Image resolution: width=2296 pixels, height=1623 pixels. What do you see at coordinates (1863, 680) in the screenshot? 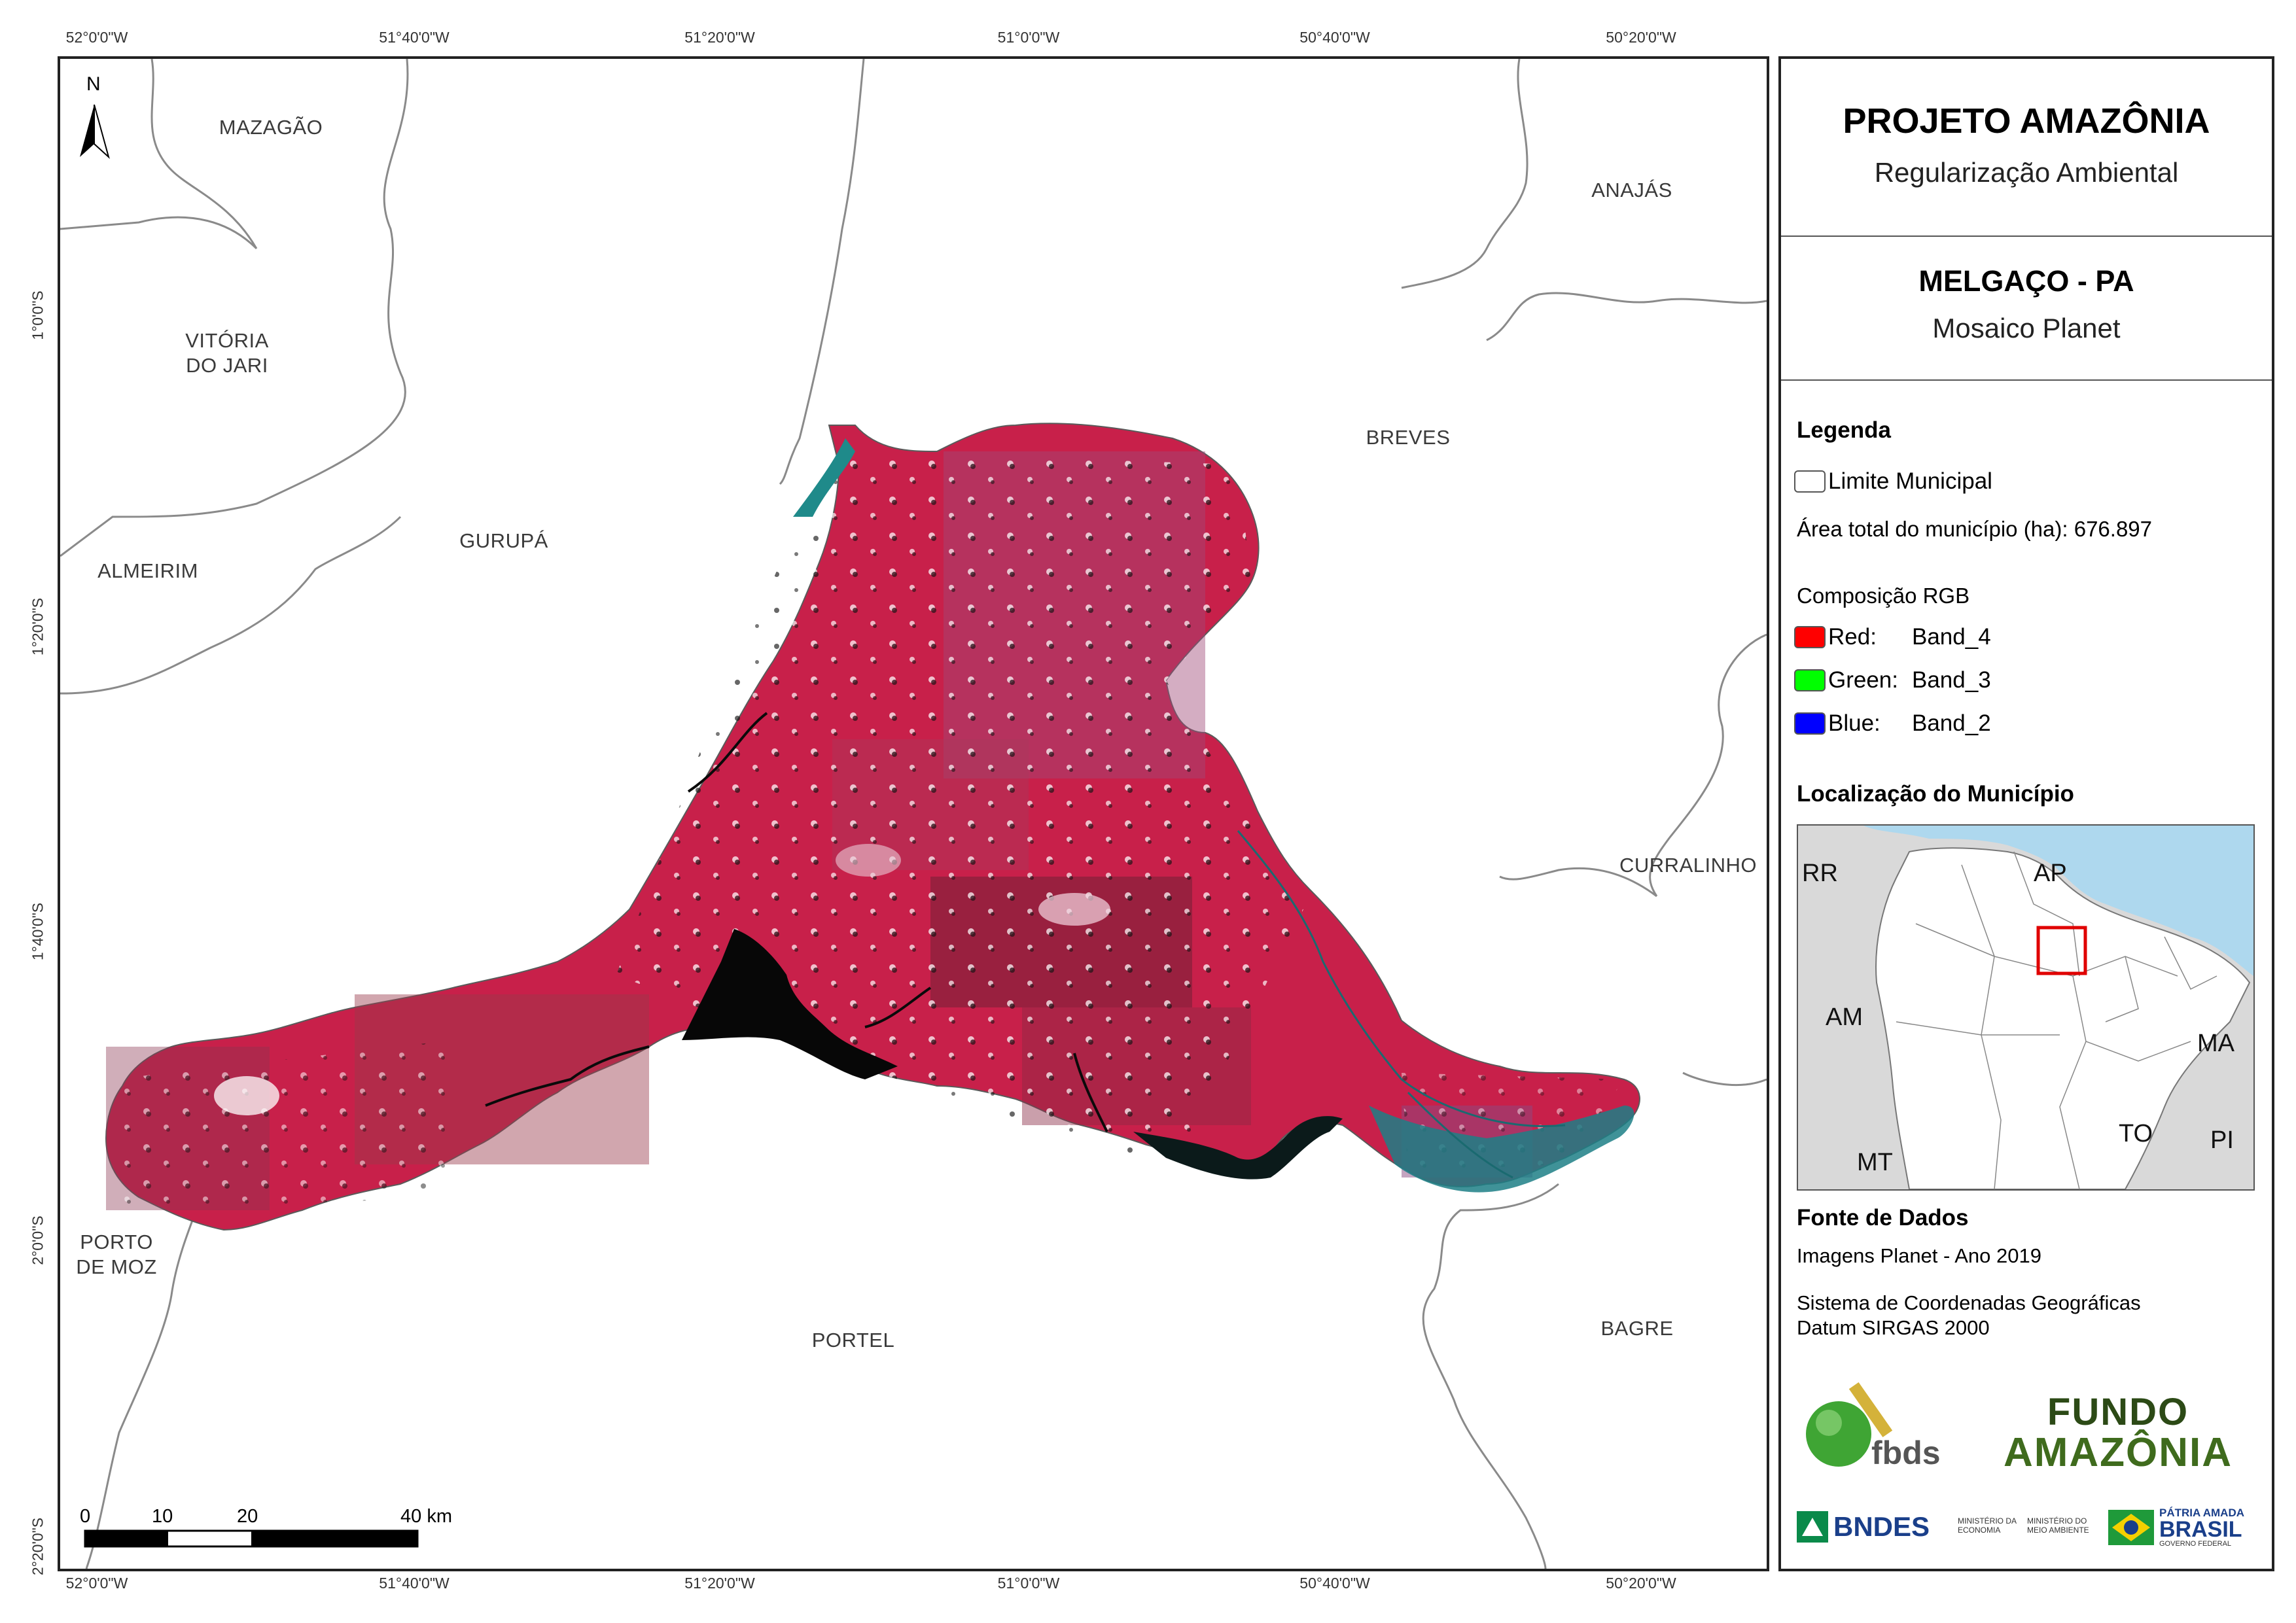
I see `green-channel: Green:` at bounding box center [1863, 680].